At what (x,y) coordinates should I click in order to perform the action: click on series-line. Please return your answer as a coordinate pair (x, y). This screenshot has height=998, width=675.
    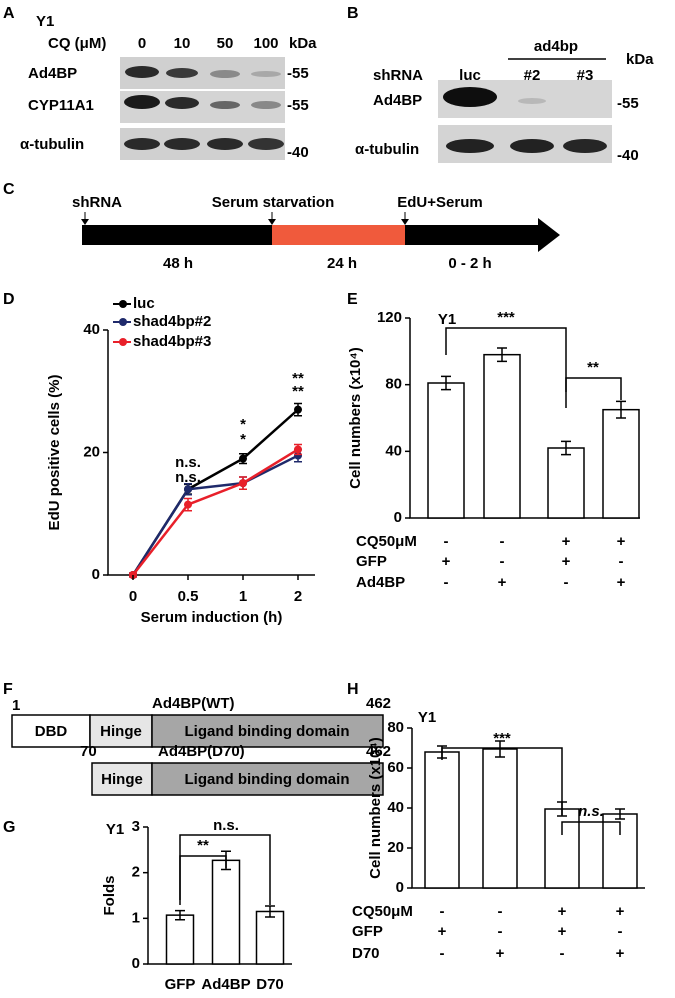
    Looking at the image, I should click on (215, 512).